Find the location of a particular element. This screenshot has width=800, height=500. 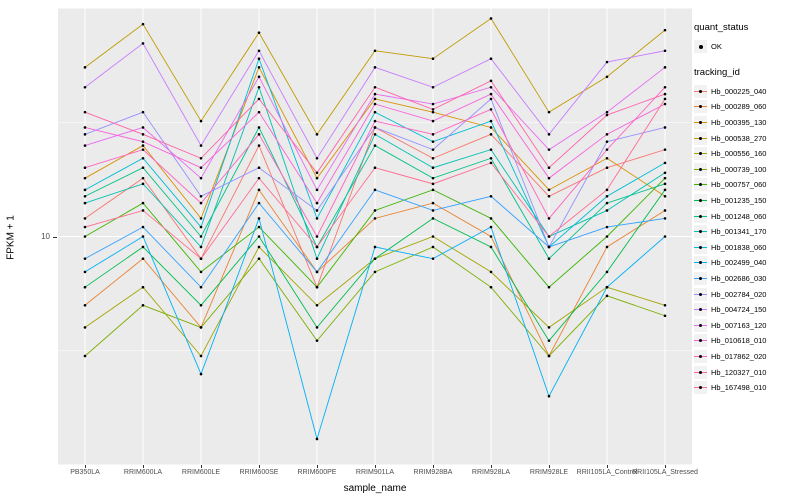

legend-item: Hb_001235_150 is located at coordinates (747, 201).